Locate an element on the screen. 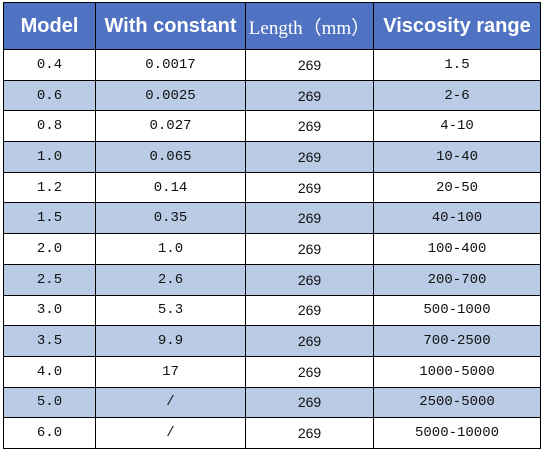  table-cell: 0.065 is located at coordinates (170, 157).